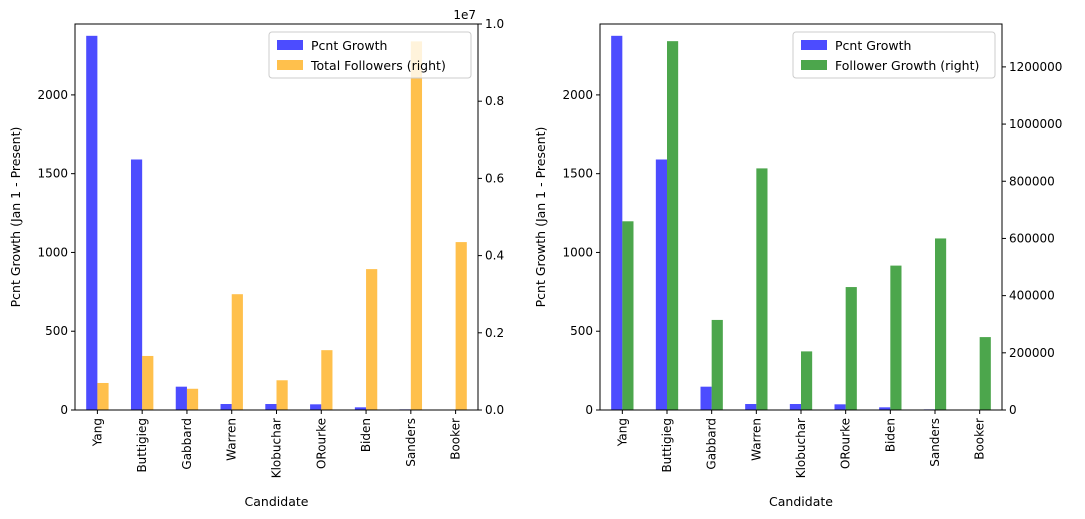 This screenshot has width=1085, height=519. I want to click on right-tick-label: 0, so click(1013, 410).